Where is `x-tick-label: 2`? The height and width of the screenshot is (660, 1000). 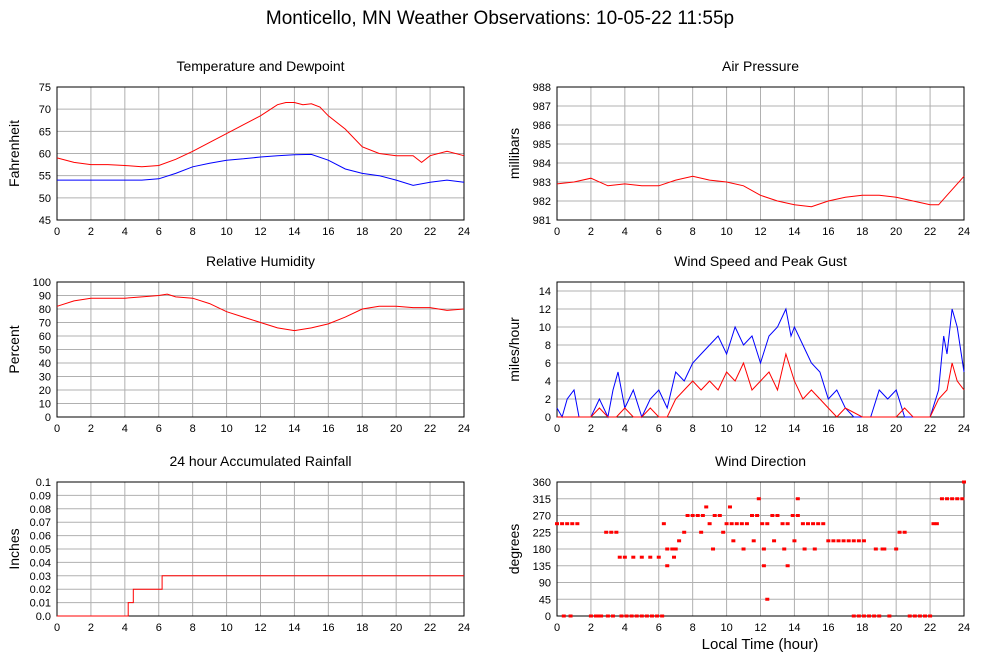
x-tick-label: 2 is located at coordinates (91, 232).